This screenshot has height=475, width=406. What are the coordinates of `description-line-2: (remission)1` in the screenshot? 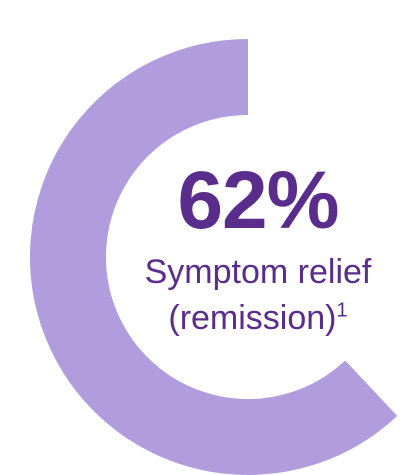 It's located at (258, 318).